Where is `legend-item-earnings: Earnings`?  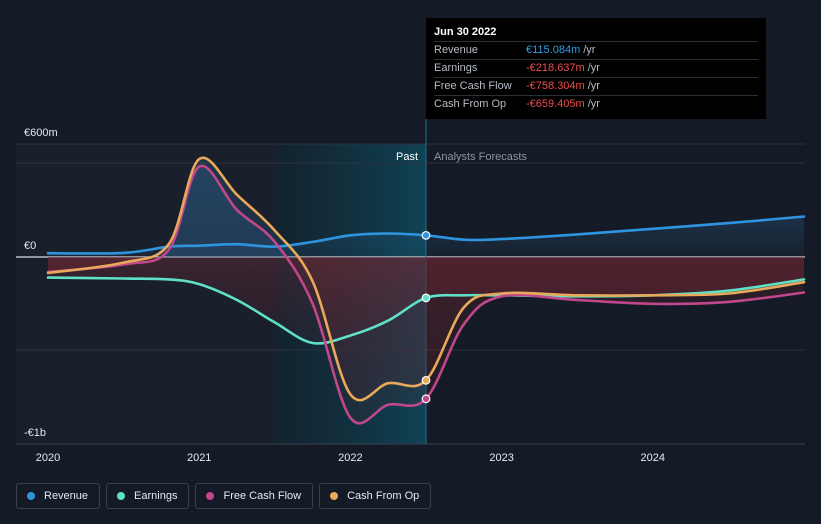 legend-item-earnings: Earnings is located at coordinates (148, 496).